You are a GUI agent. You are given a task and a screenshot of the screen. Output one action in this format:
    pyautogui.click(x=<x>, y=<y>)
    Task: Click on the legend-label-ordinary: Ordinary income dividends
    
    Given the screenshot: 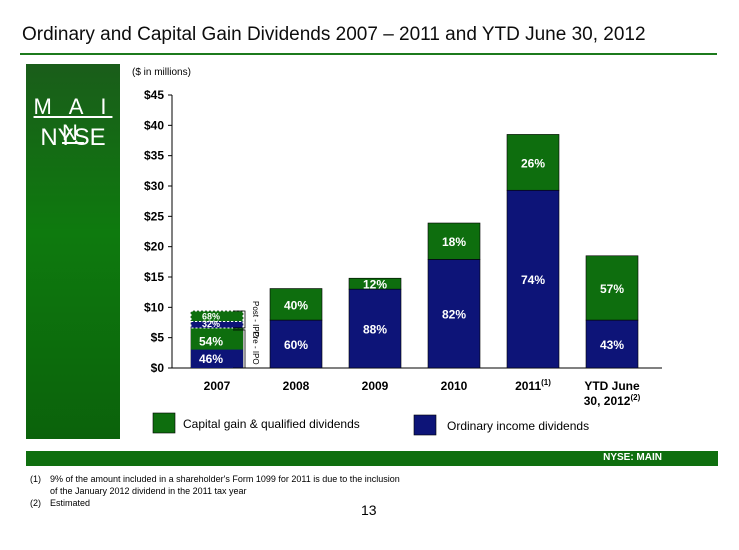 What is the action you would take?
    pyautogui.click(x=518, y=426)
    